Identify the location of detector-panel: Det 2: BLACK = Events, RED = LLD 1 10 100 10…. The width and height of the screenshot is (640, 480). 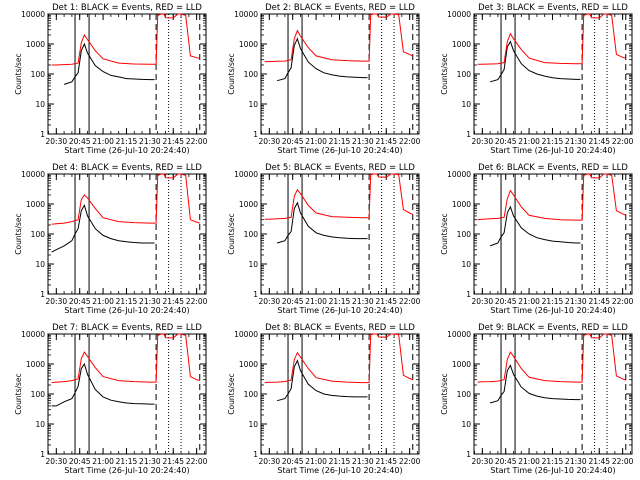
(324, 79).